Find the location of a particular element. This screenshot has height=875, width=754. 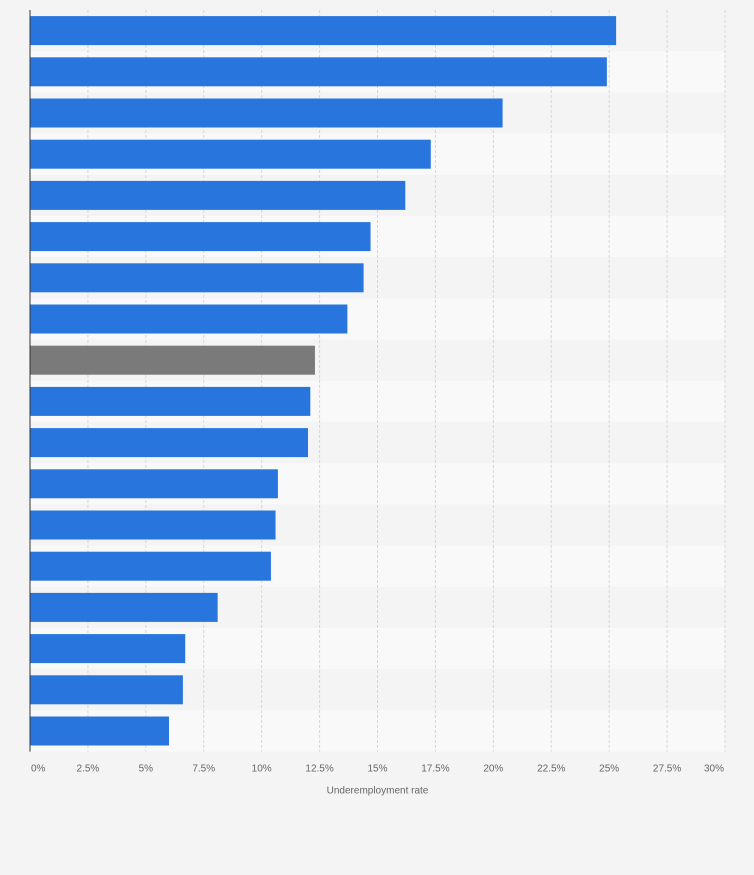

x-axis-label: Underemployment rate is located at coordinates (378, 791).